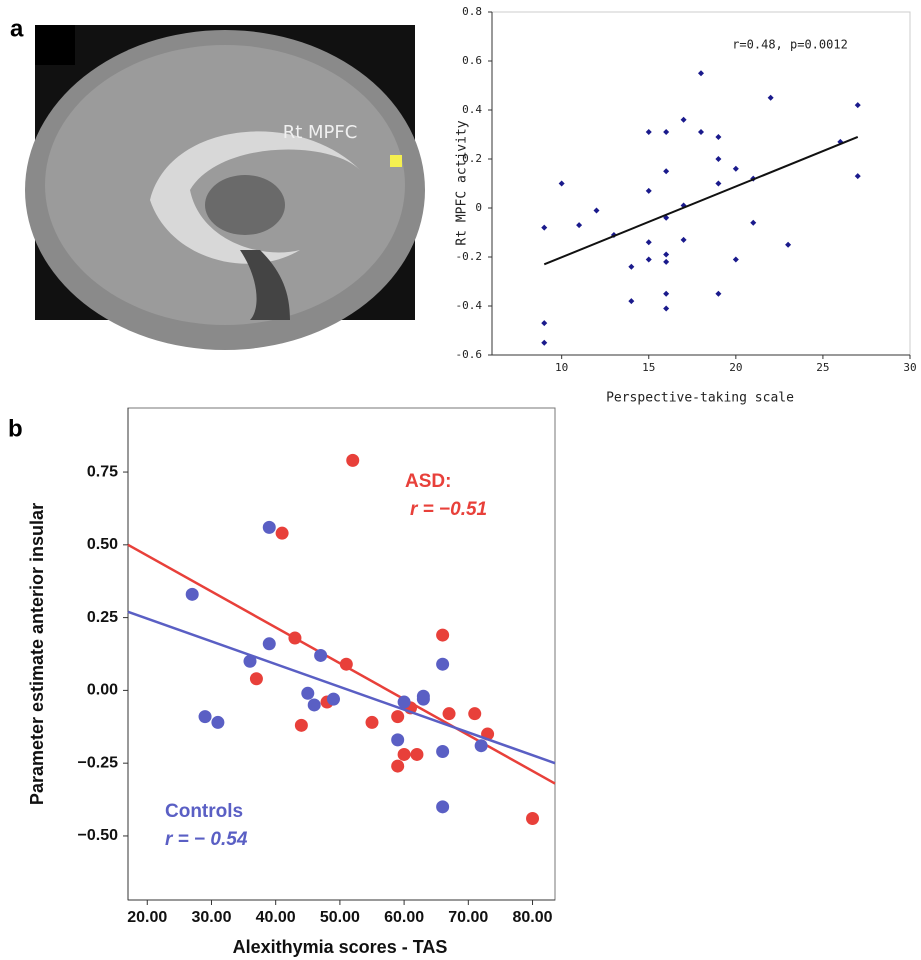 The image size is (921, 960). I want to click on y-tick-label: 0.2, so click(472, 158).